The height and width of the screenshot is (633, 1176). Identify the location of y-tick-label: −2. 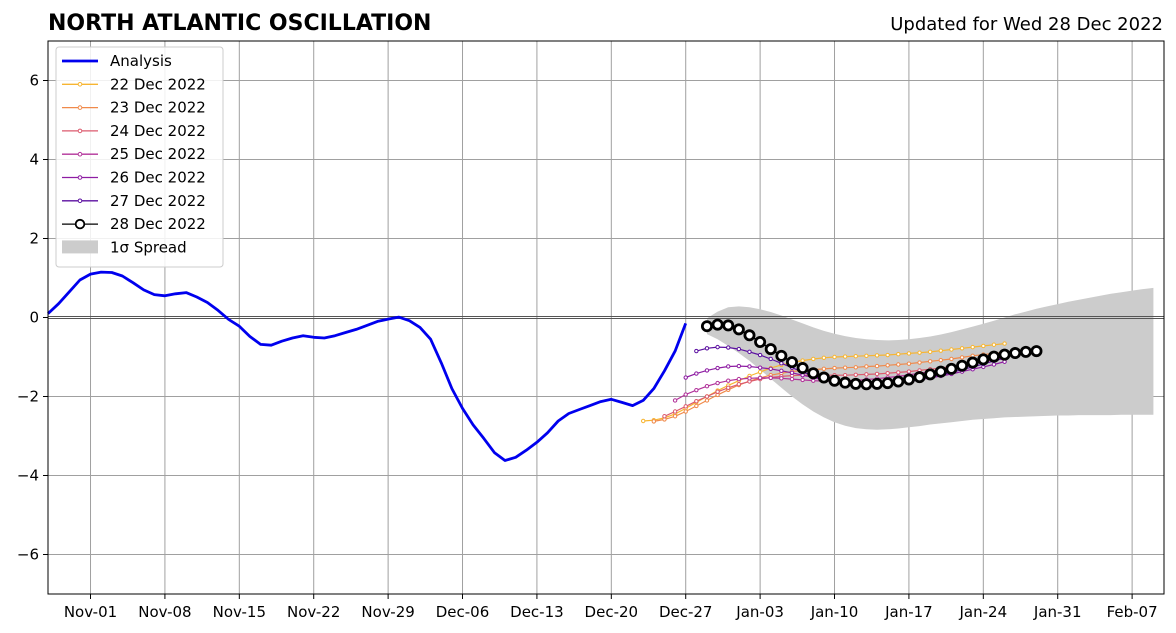
(28, 397).